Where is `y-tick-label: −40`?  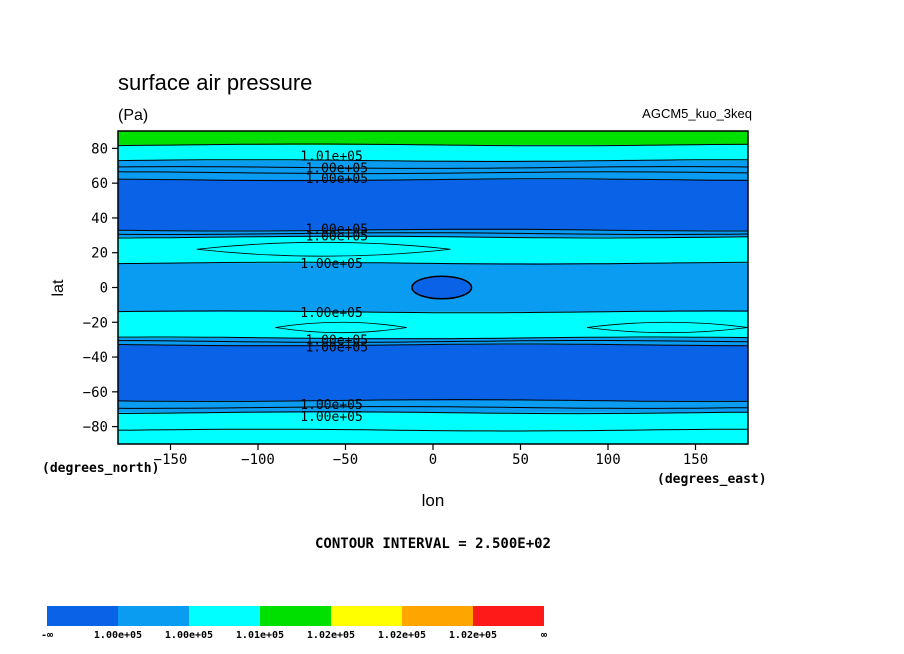 y-tick-label: −40 is located at coordinates (95, 358).